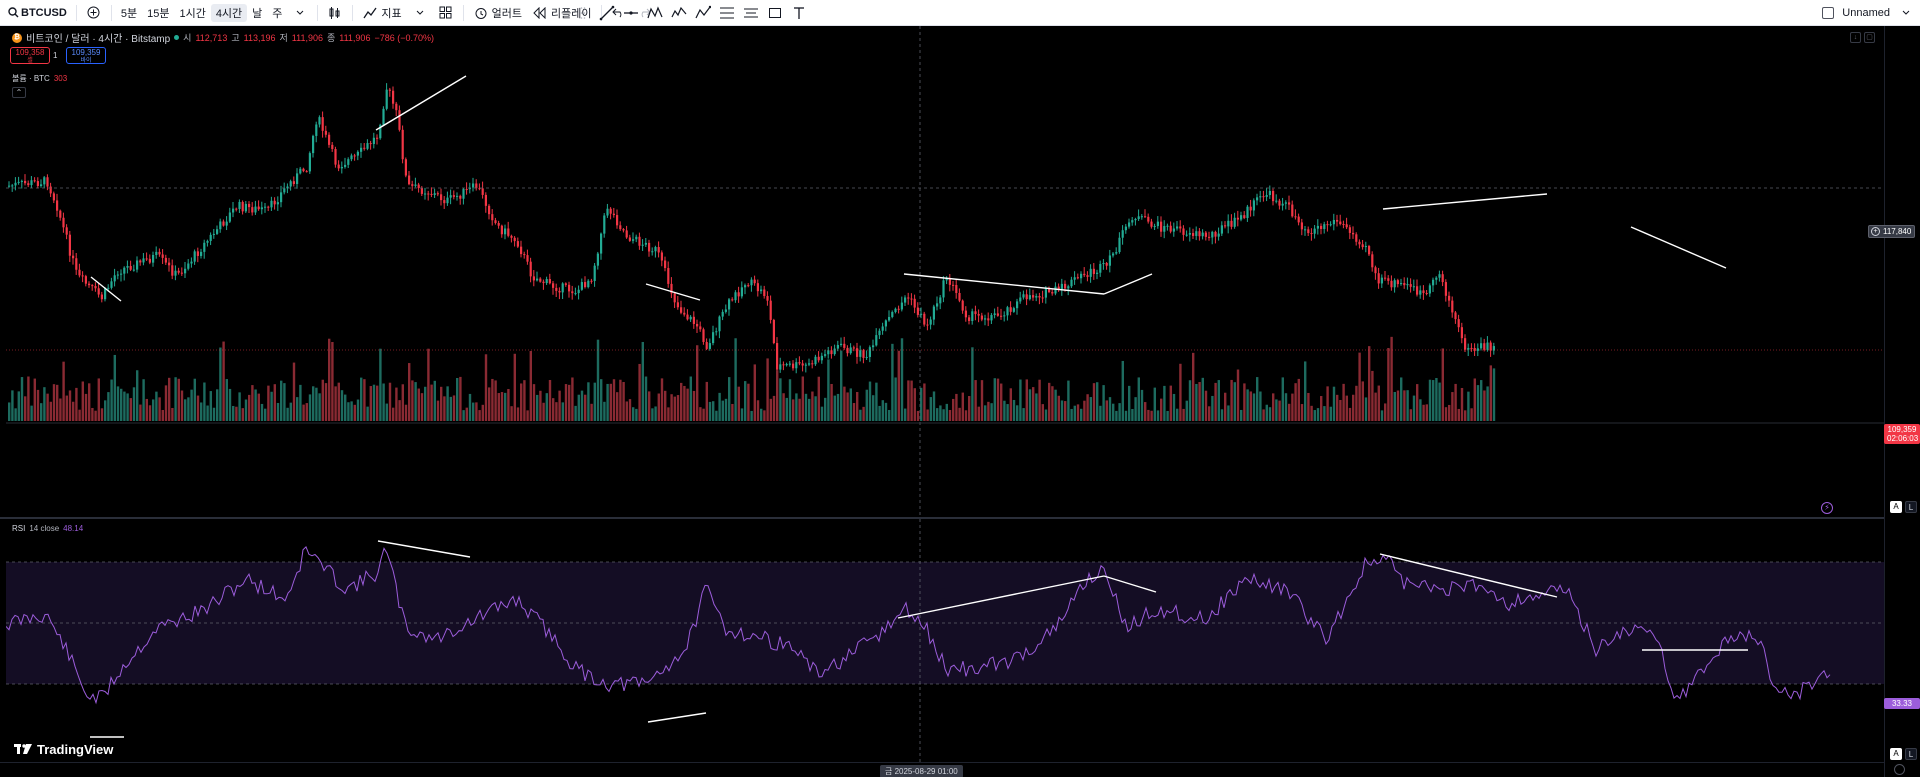 Image resolution: width=1920 pixels, height=777 pixels. What do you see at coordinates (331, 38) in the screenshot?
I see `close-label: 종` at bounding box center [331, 38].